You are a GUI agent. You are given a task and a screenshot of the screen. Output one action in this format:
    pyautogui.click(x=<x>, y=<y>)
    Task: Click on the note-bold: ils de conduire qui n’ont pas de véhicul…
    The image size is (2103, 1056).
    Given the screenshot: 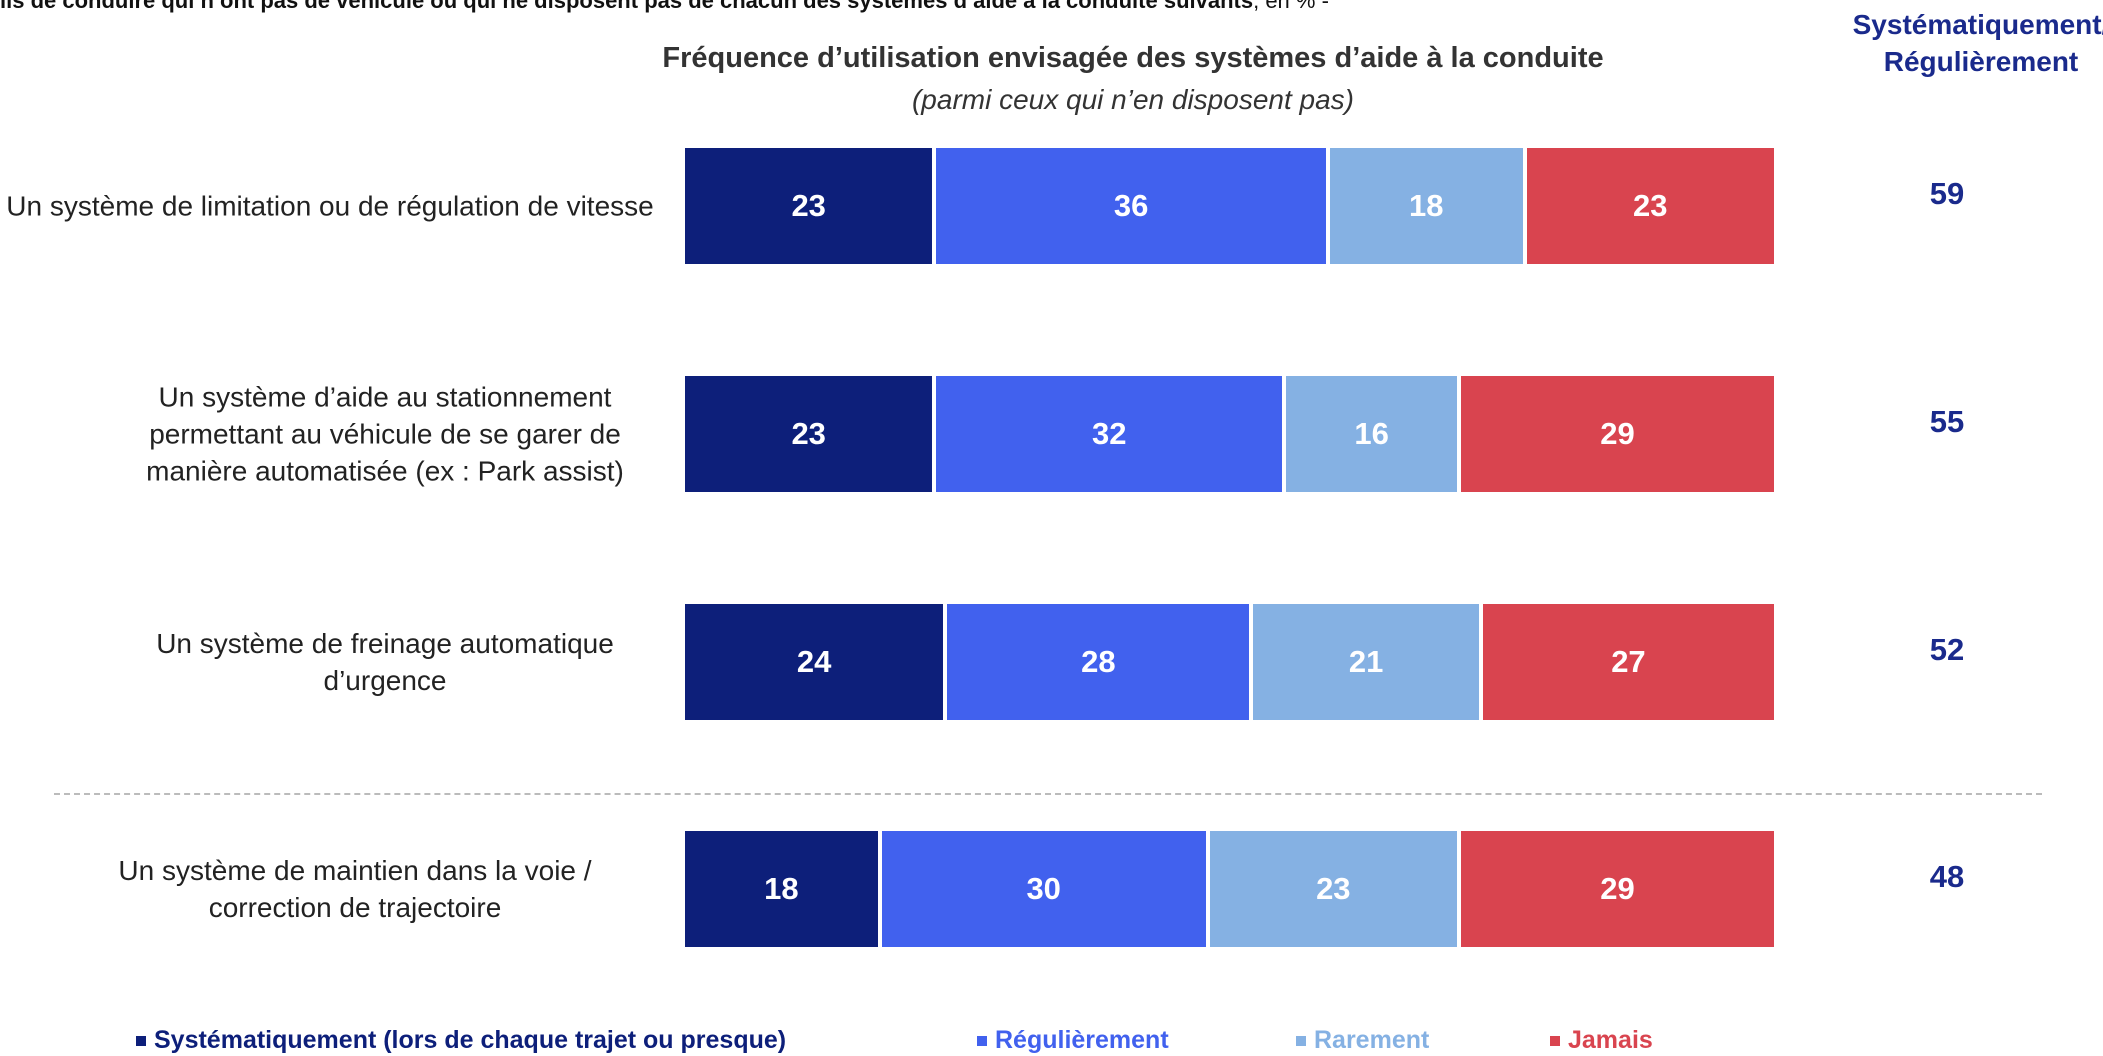 What is the action you would take?
    pyautogui.click(x=627, y=6)
    